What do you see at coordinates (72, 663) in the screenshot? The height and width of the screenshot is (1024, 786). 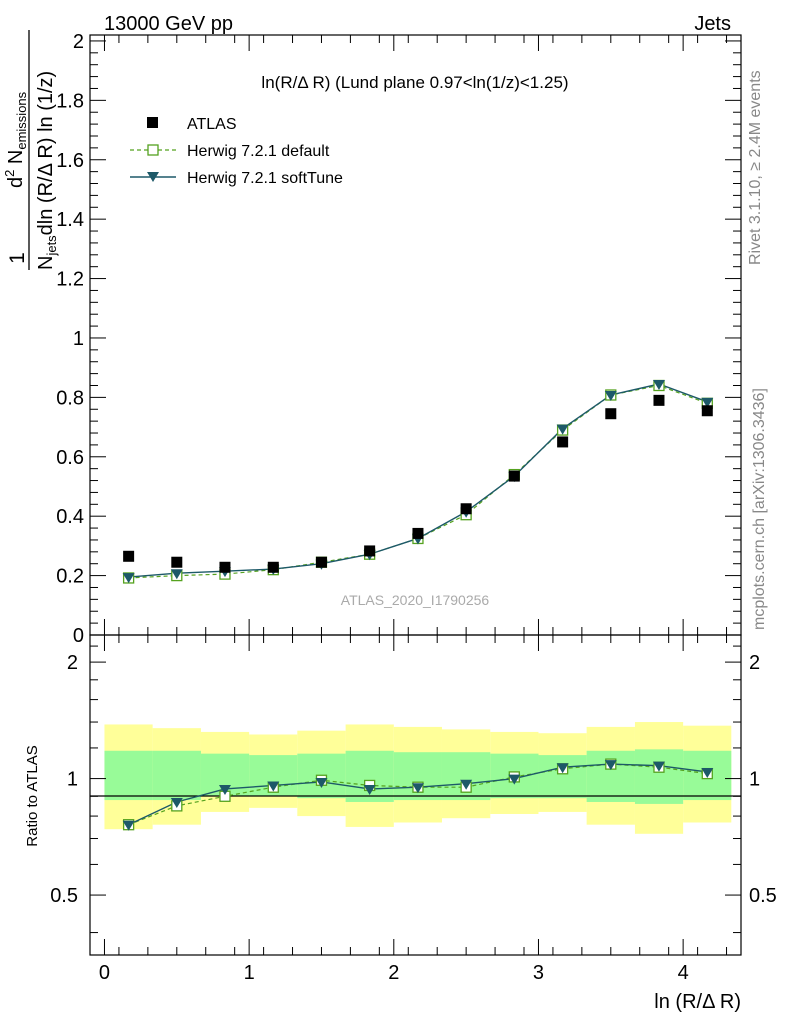 I see `ratio-tick-label: 2` at bounding box center [72, 663].